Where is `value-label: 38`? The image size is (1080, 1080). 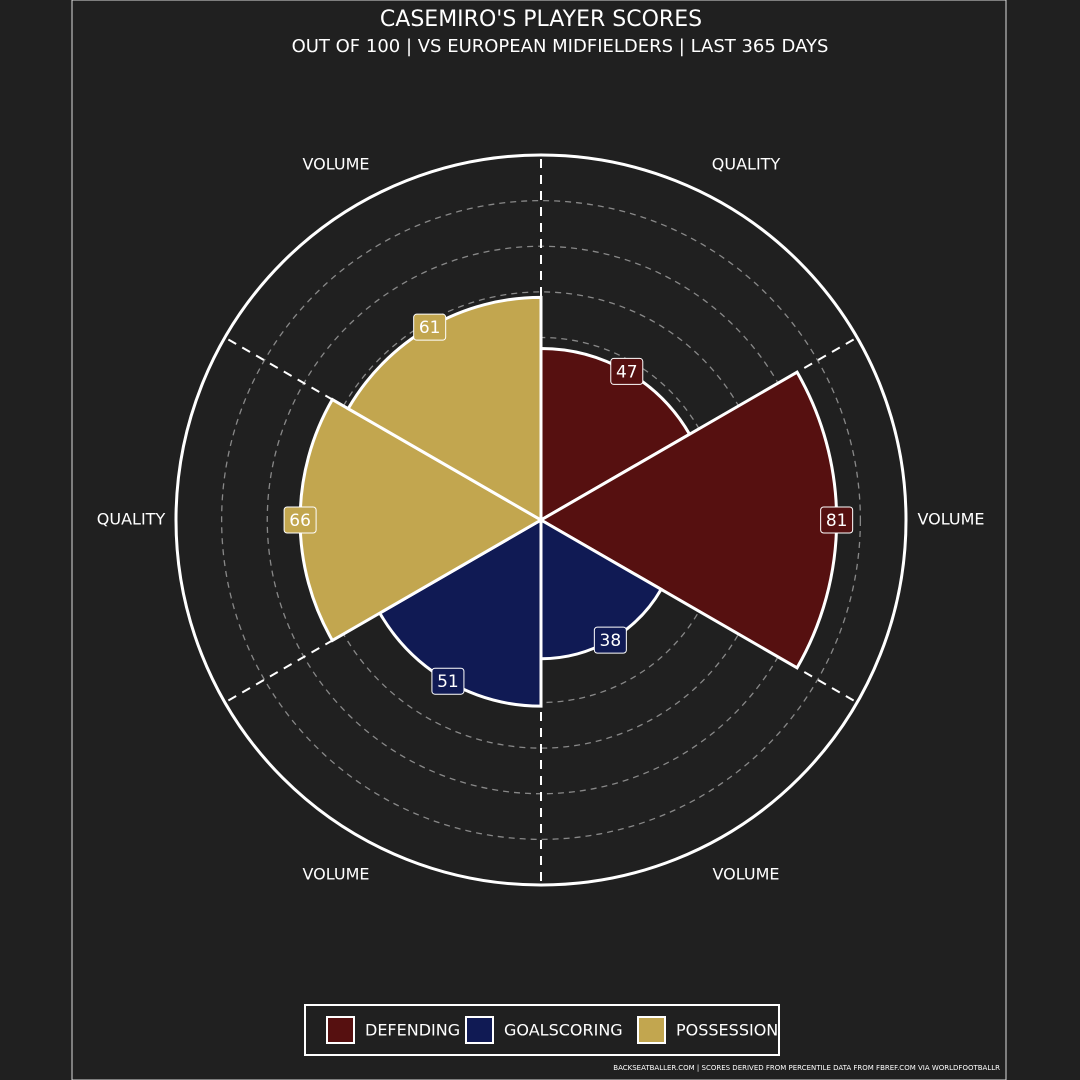
value-label: 38 is located at coordinates (611, 641).